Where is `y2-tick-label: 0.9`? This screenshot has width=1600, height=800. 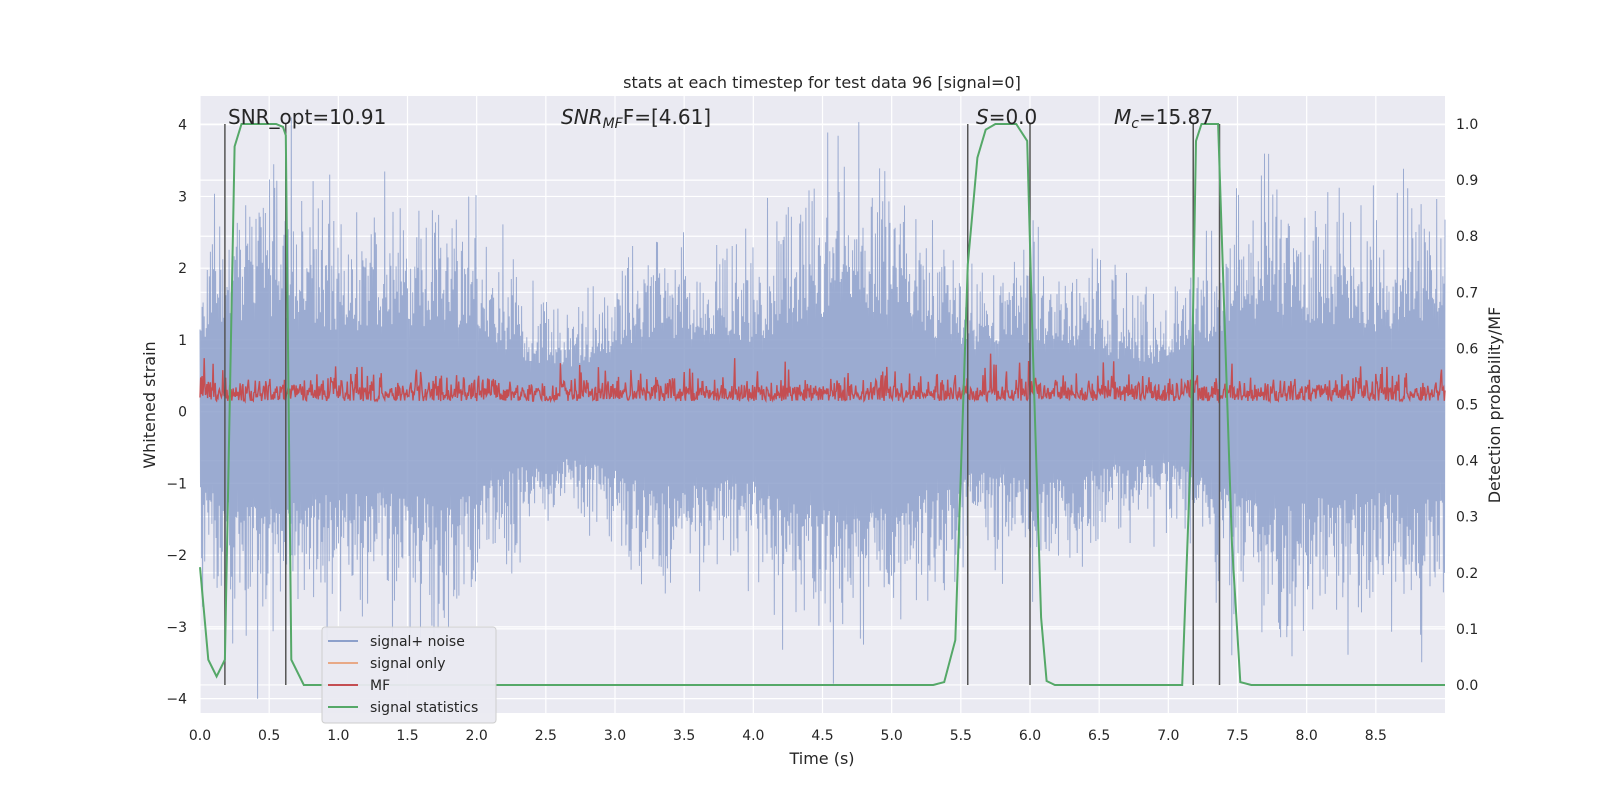 y2-tick-label: 0.9 is located at coordinates (1467, 181).